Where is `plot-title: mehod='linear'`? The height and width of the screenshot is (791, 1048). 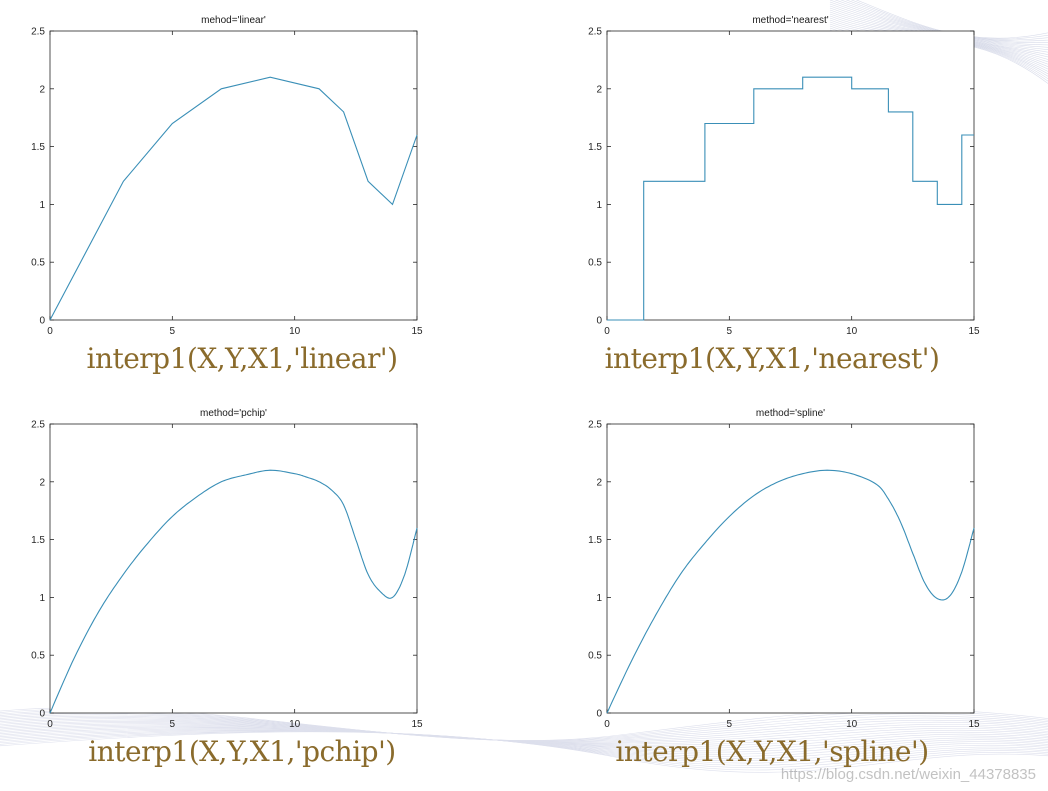
plot-title: mehod='linear' is located at coordinates (233, 20).